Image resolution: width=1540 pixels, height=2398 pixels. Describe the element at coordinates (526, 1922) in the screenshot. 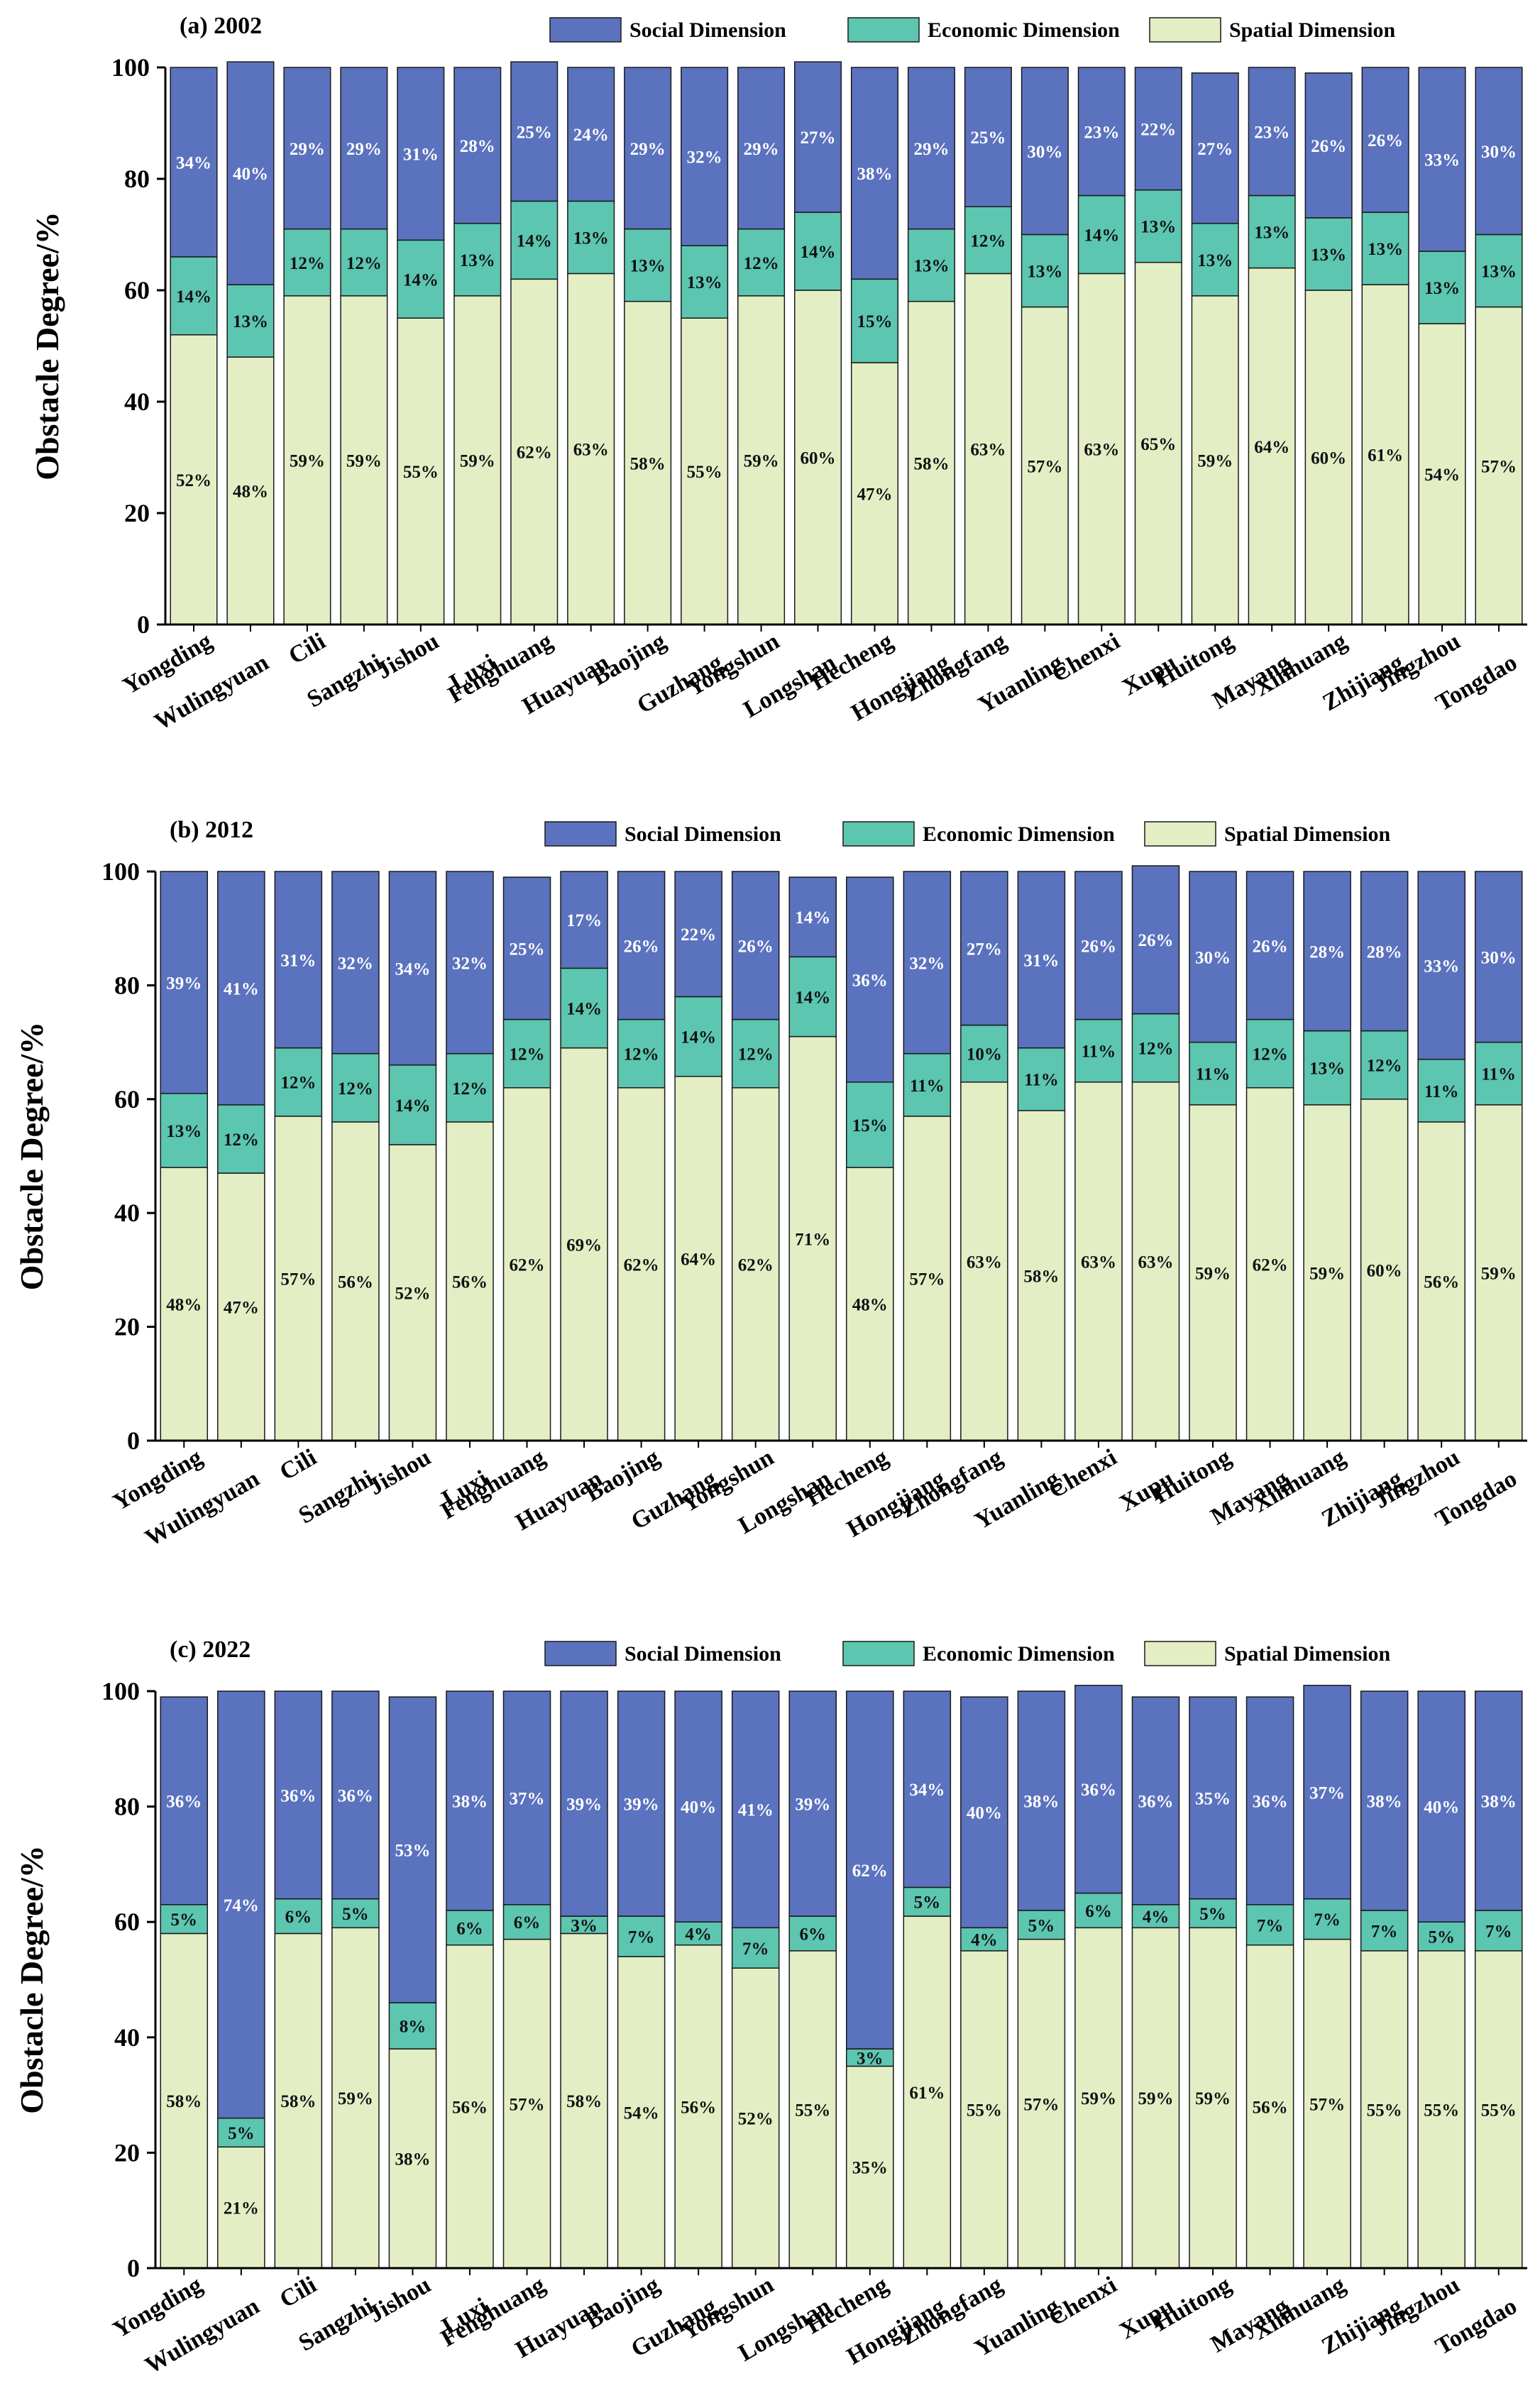

I see `bar-economic-fenghuang` at that location.